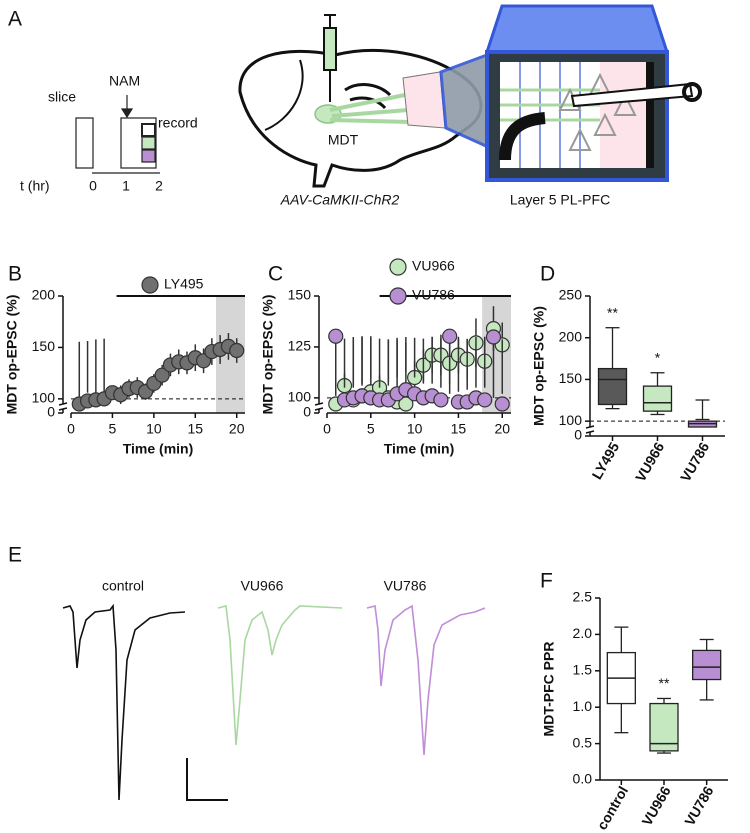 This screenshot has height=833, width=750. What do you see at coordinates (650, 115) in the screenshot?
I see `inset-edge` at bounding box center [650, 115].